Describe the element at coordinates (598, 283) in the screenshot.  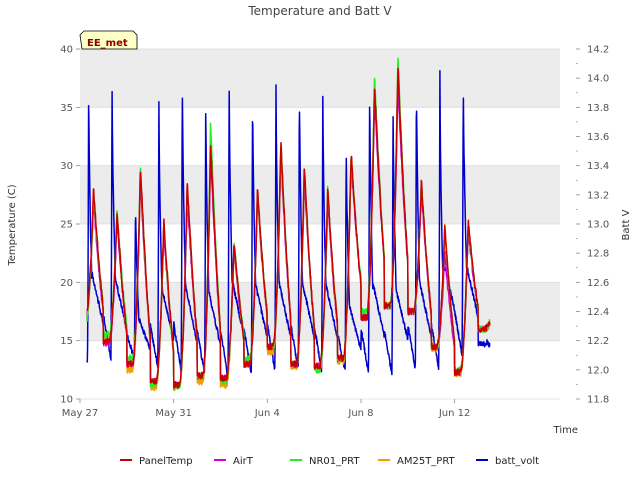
I see `y2-tick-label: 12.6` at that location.